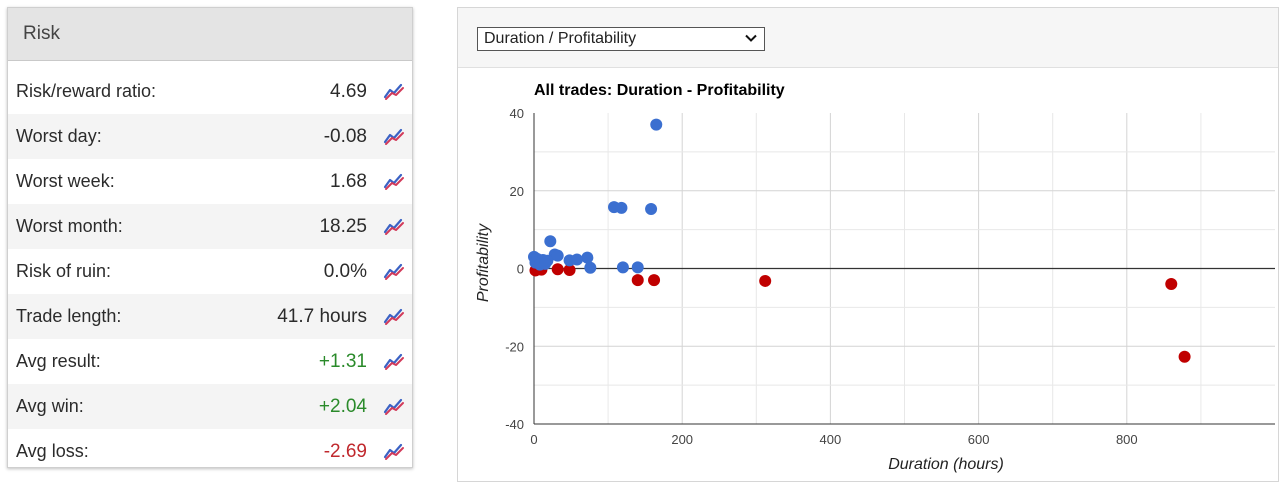 The image size is (1286, 496). Describe the element at coordinates (345, 451) in the screenshot. I see `risk-stat-value: -2.69` at that location.